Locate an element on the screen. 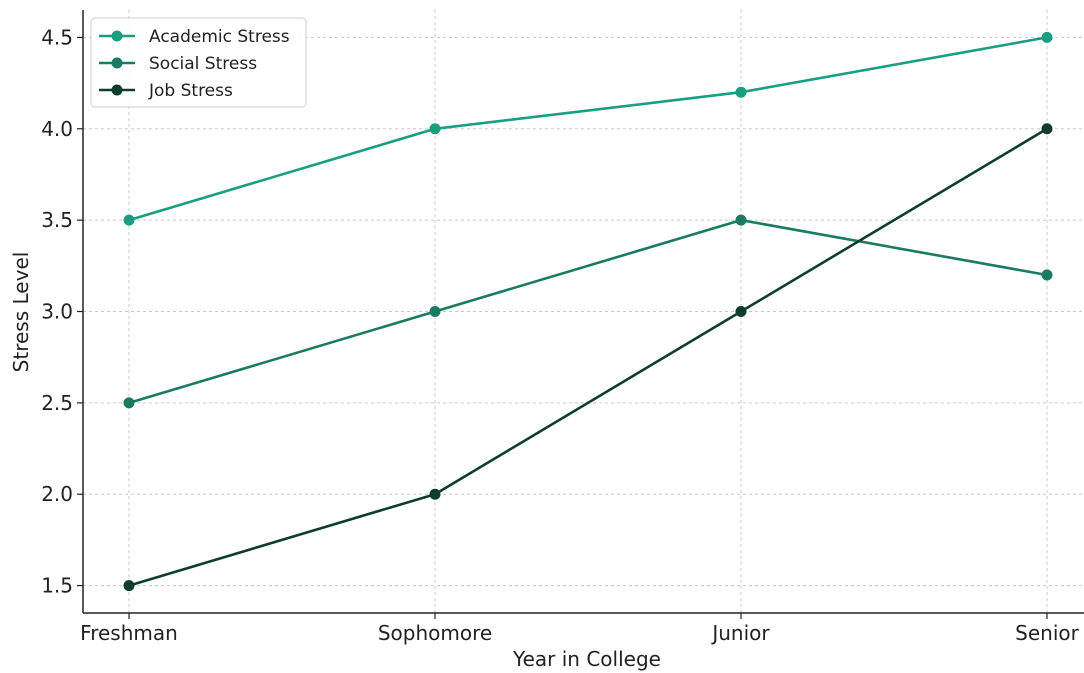  y-tick-label: 3.5 is located at coordinates (57, 220).